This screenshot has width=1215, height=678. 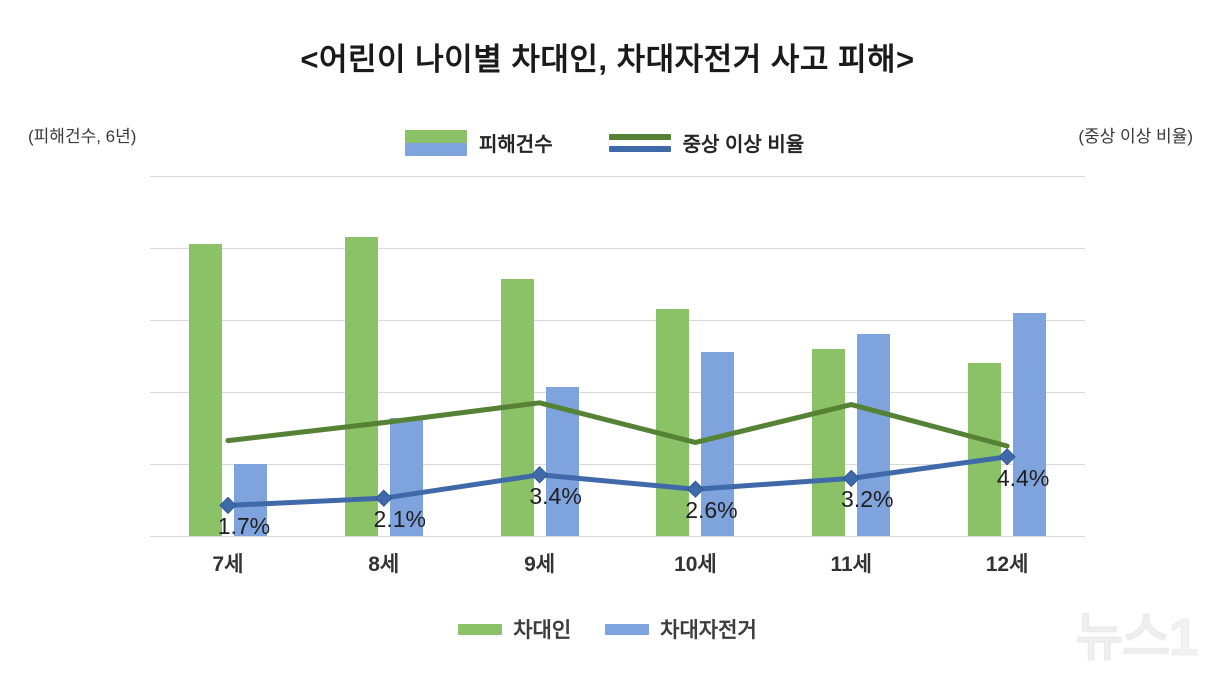 I want to click on x-axis-label: 8세, so click(x=384, y=564).